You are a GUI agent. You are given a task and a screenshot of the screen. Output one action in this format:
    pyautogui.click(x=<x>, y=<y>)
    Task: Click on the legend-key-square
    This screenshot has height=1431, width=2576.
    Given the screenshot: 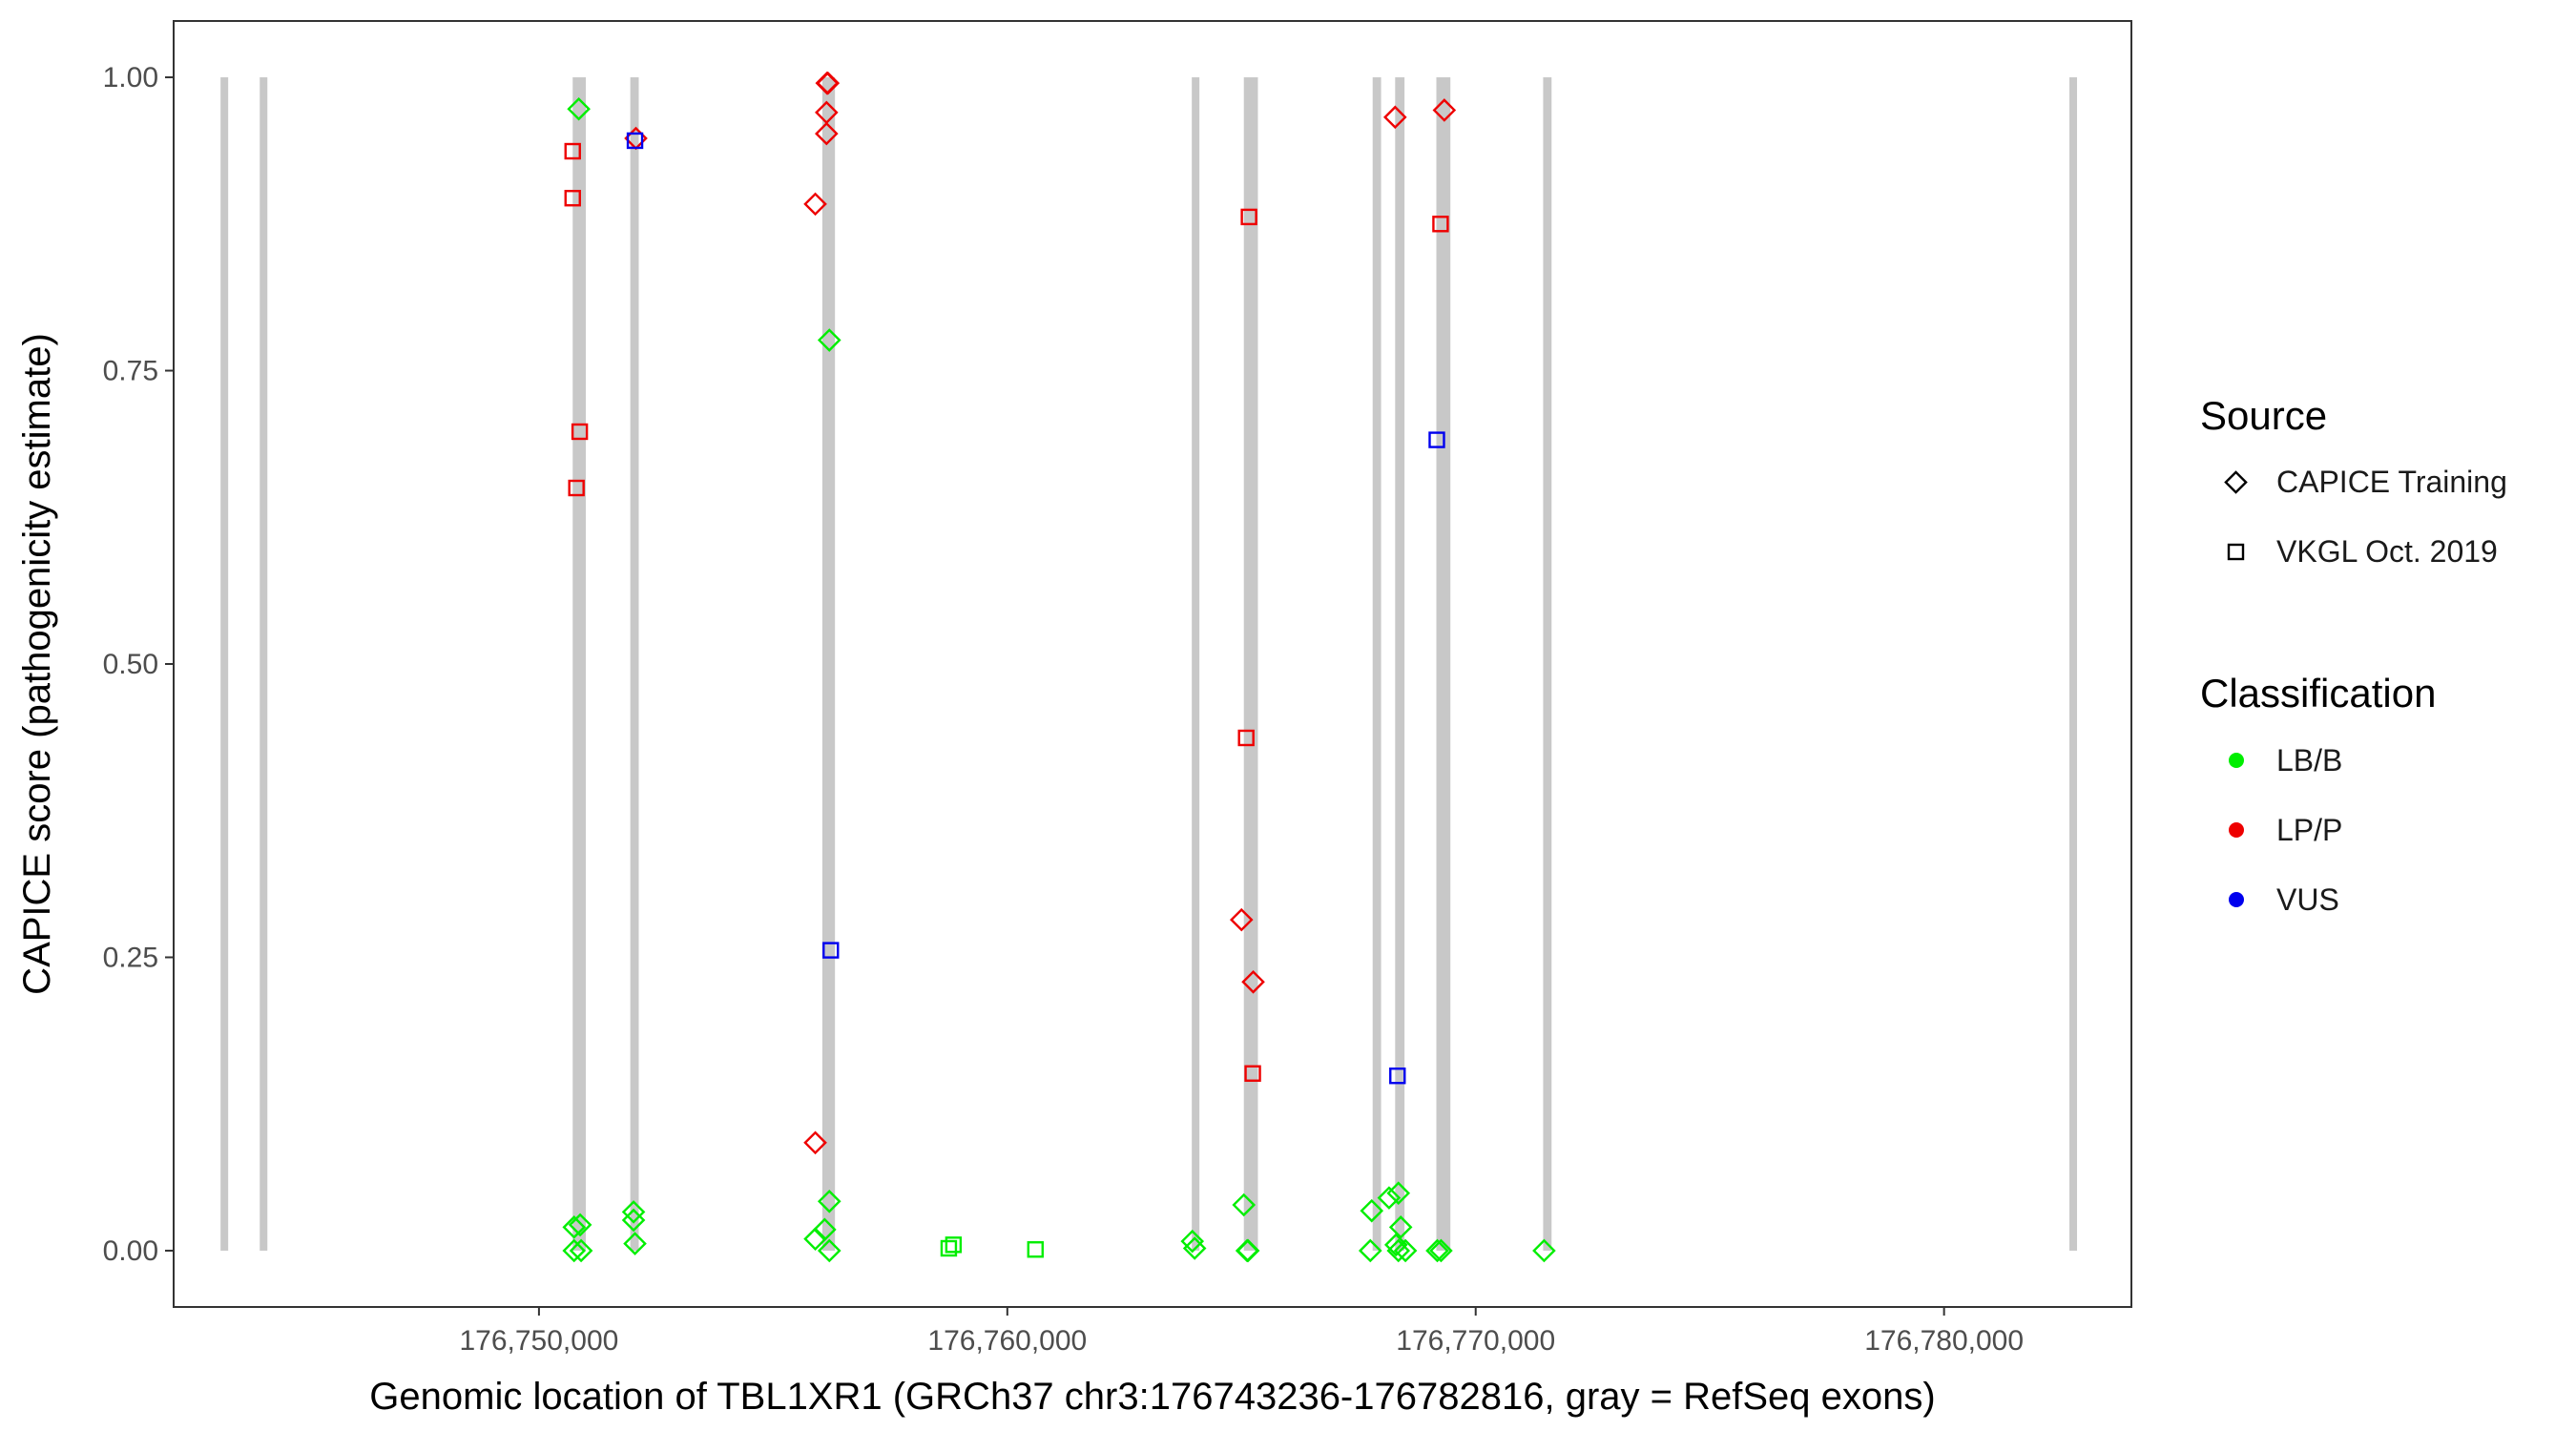 What is the action you would take?
    pyautogui.click(x=2236, y=552)
    